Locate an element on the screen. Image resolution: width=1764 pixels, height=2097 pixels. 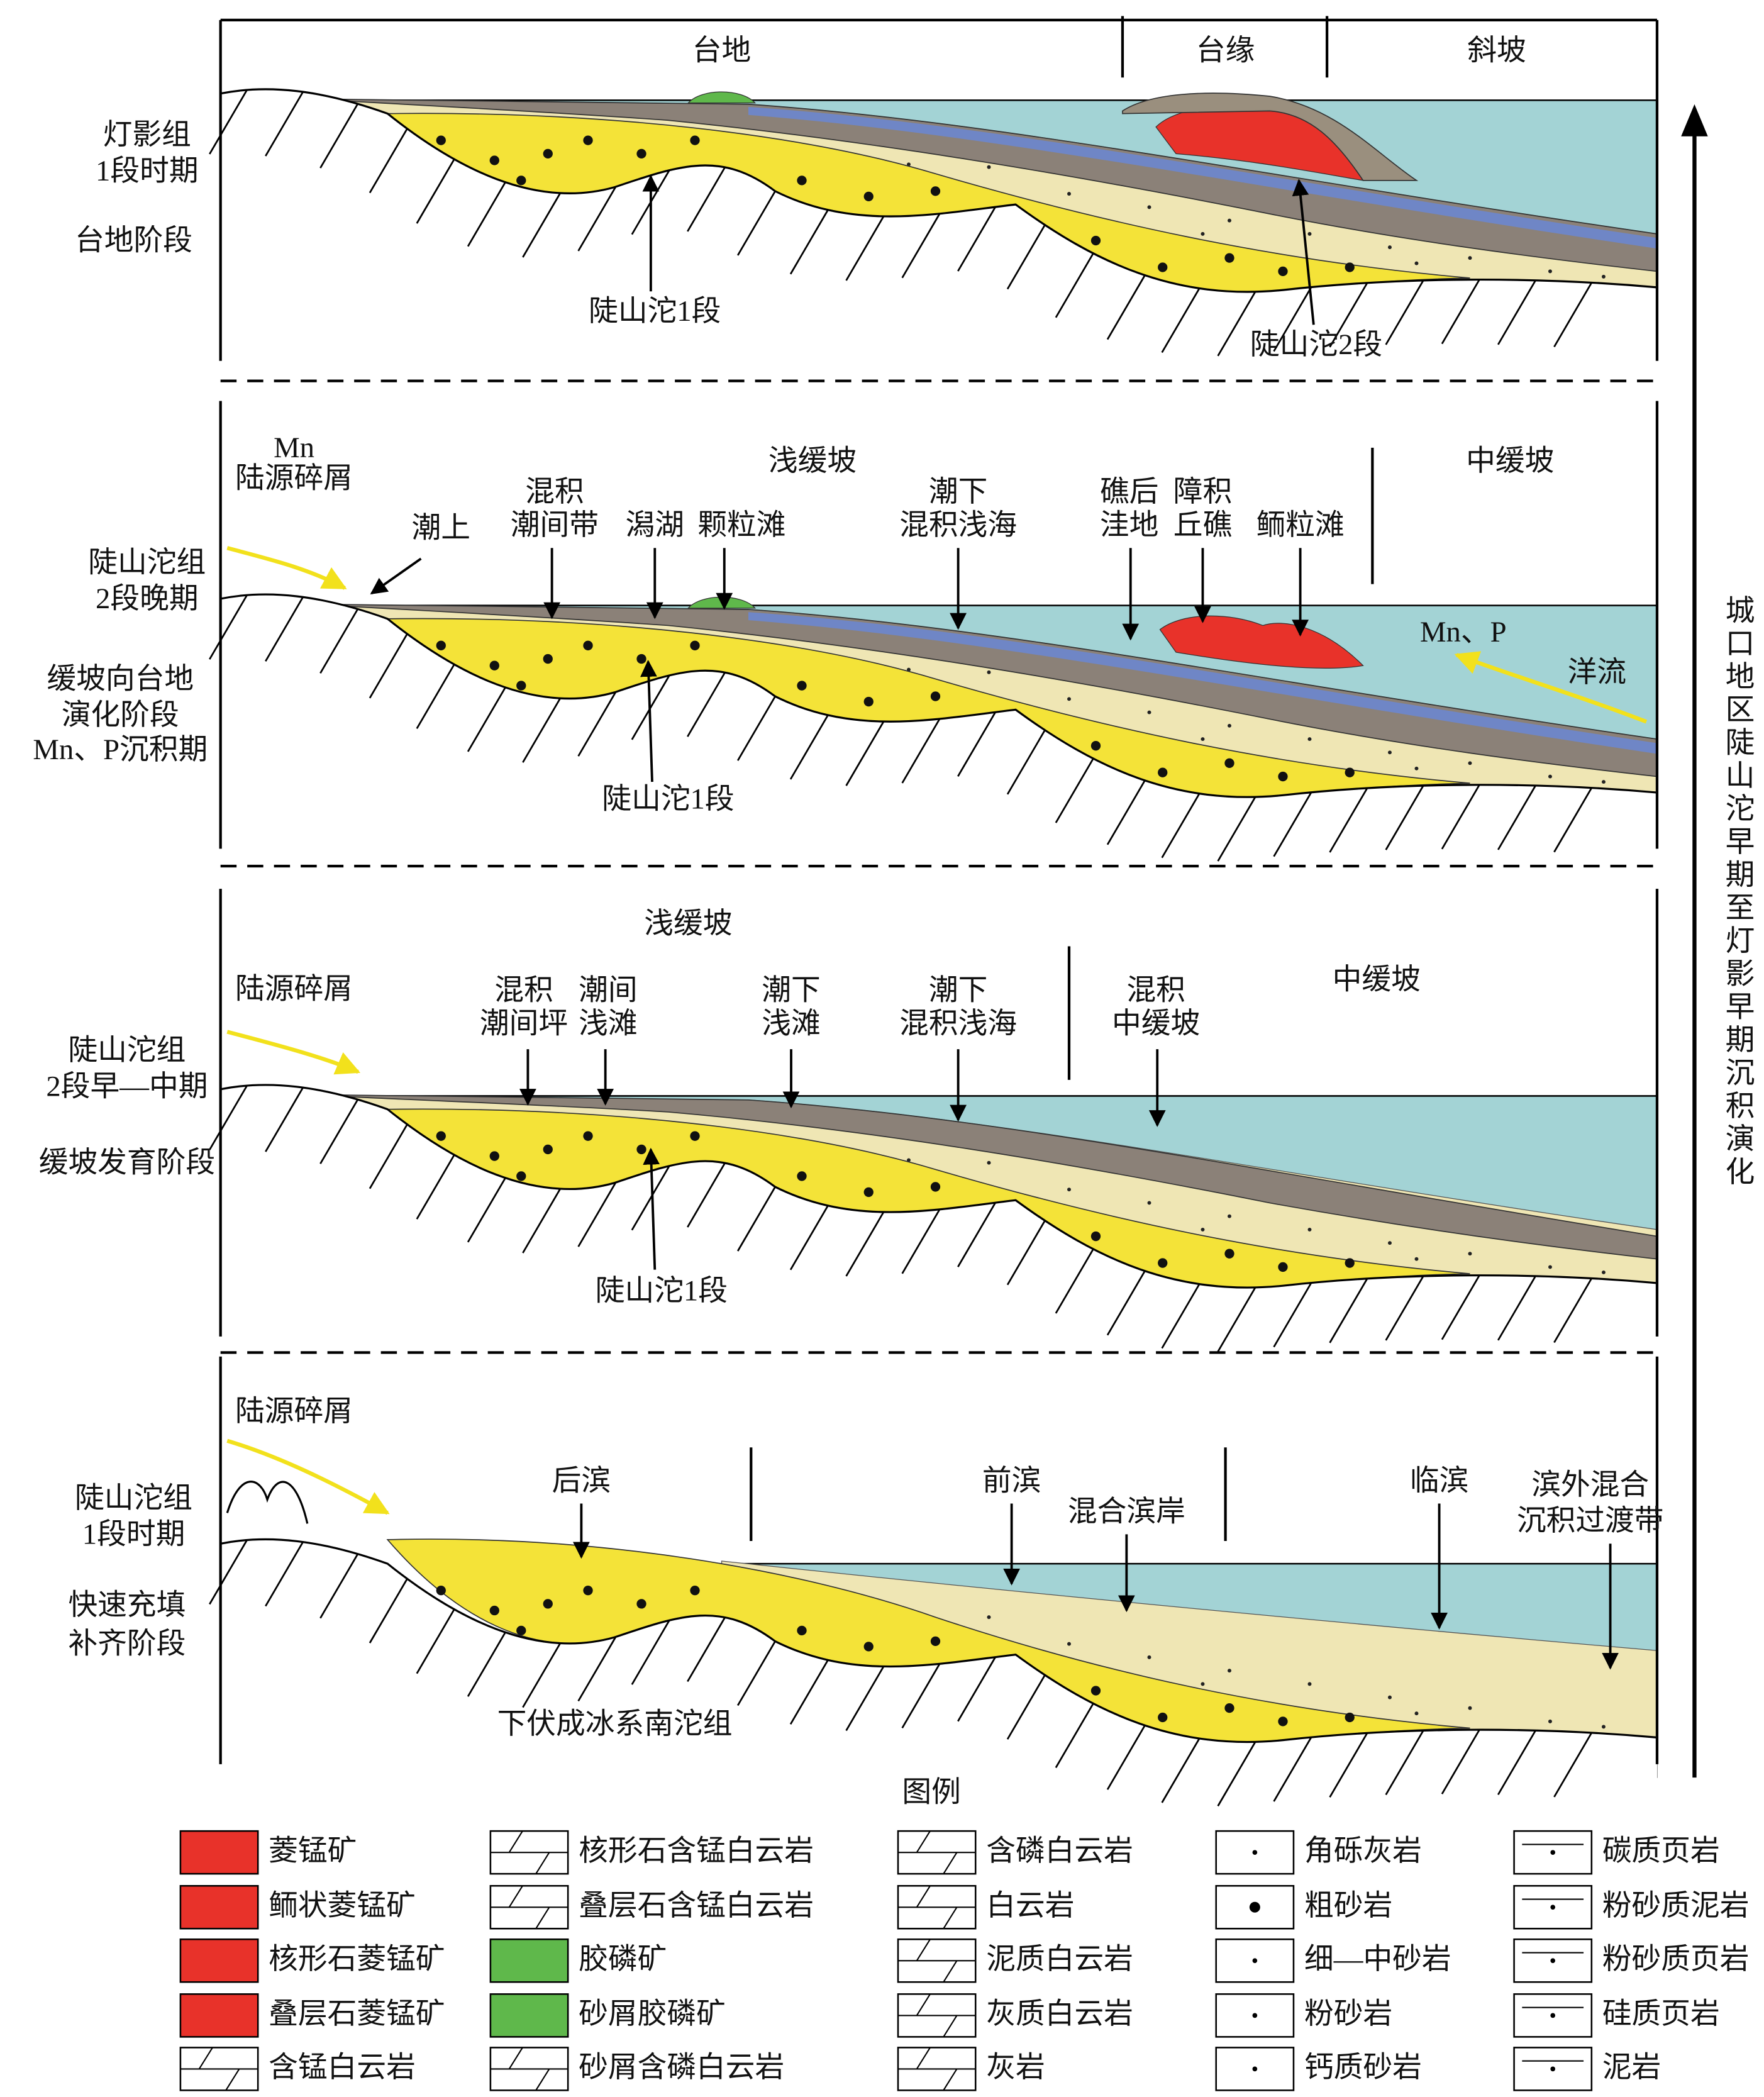
legend-label: 硅质页岩 is located at coordinates (1661, 2014).